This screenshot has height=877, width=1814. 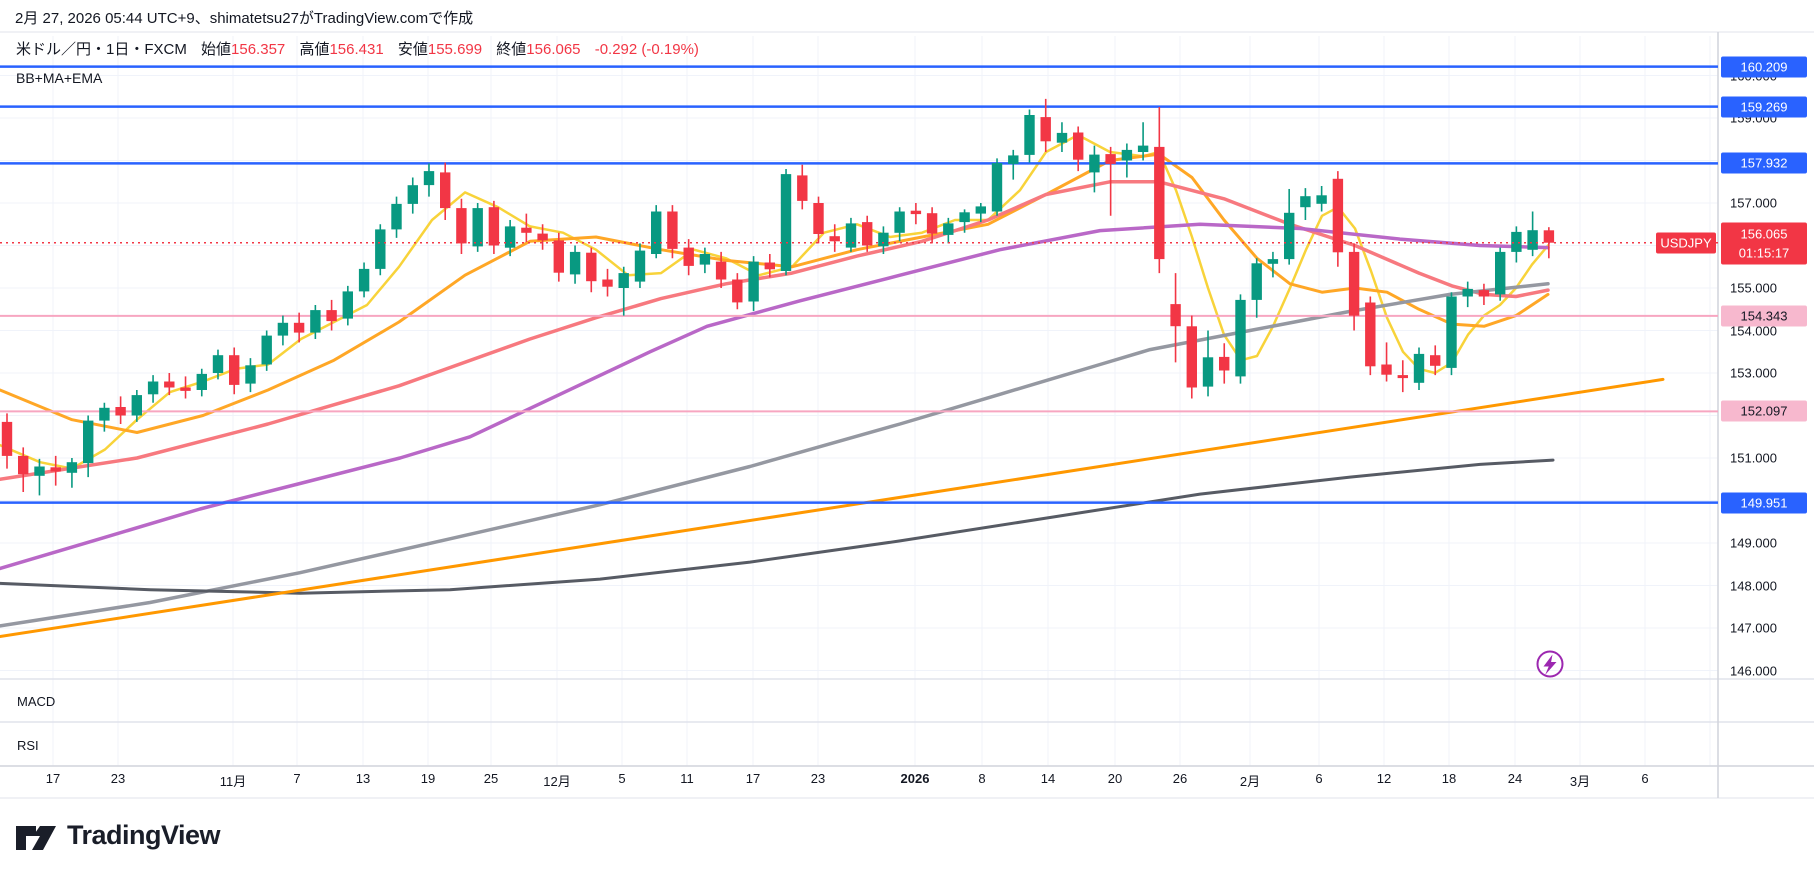 What do you see at coordinates (1764, 411) in the screenshot?
I see `price-level-badge: 152.097` at bounding box center [1764, 411].